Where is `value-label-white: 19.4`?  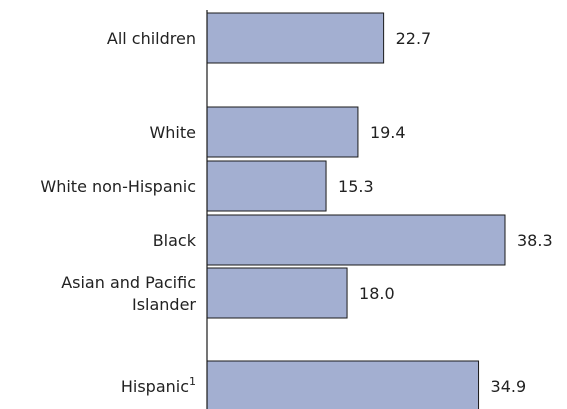
value-label-white: 19.4 is located at coordinates (388, 132).